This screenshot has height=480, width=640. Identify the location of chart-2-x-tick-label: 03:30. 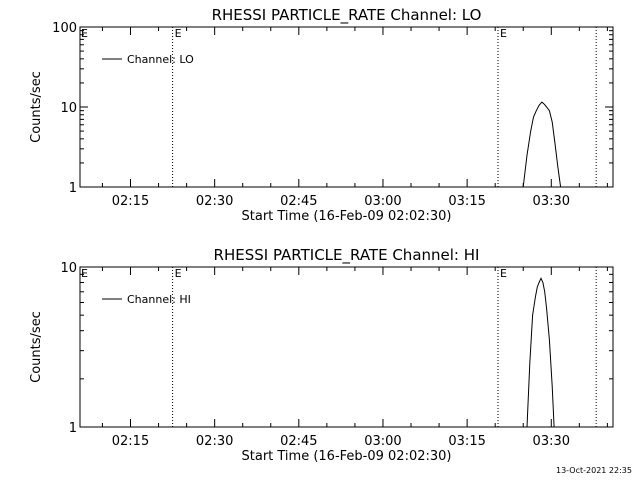
(551, 441).